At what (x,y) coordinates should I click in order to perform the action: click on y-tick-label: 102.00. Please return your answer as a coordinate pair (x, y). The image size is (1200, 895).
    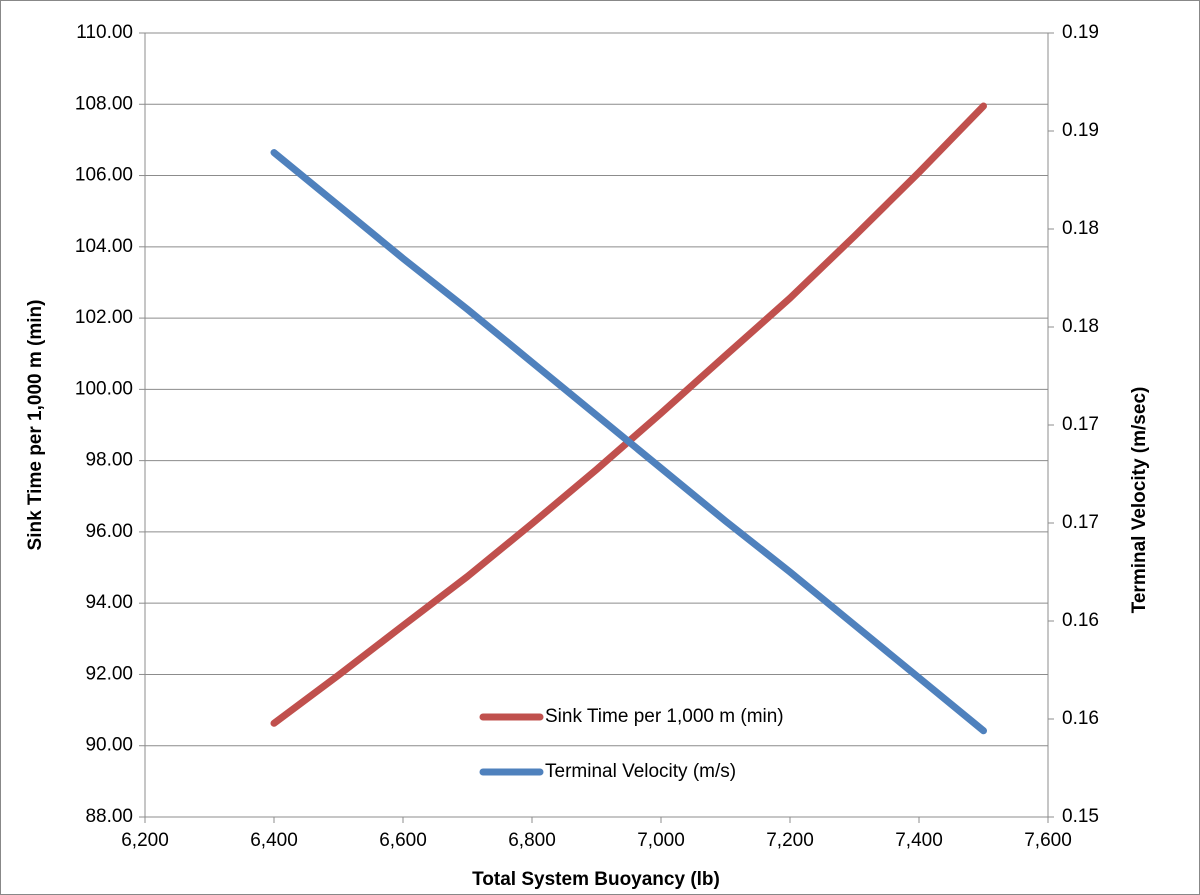
    Looking at the image, I should click on (104, 317).